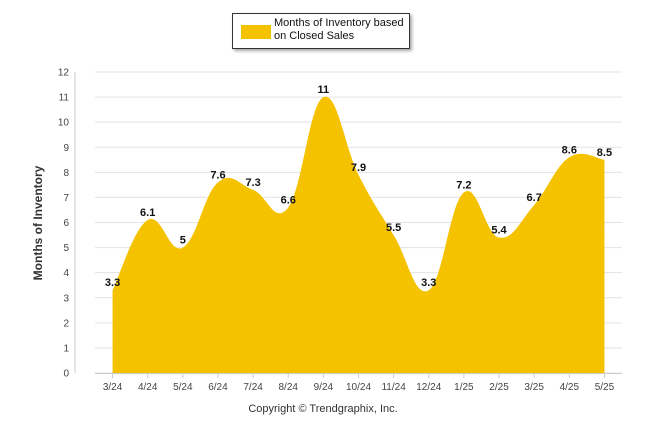 The width and height of the screenshot is (646, 434). What do you see at coordinates (113, 387) in the screenshot?
I see `x-tick-label: 3/24` at bounding box center [113, 387].